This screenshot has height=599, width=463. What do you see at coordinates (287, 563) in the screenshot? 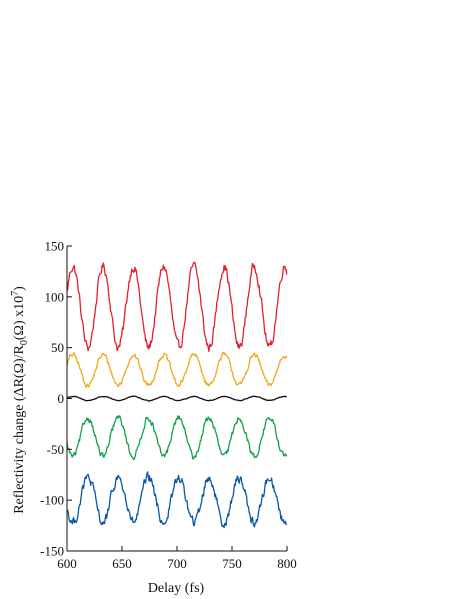
I see `x-tick-label: 800` at bounding box center [287, 563].